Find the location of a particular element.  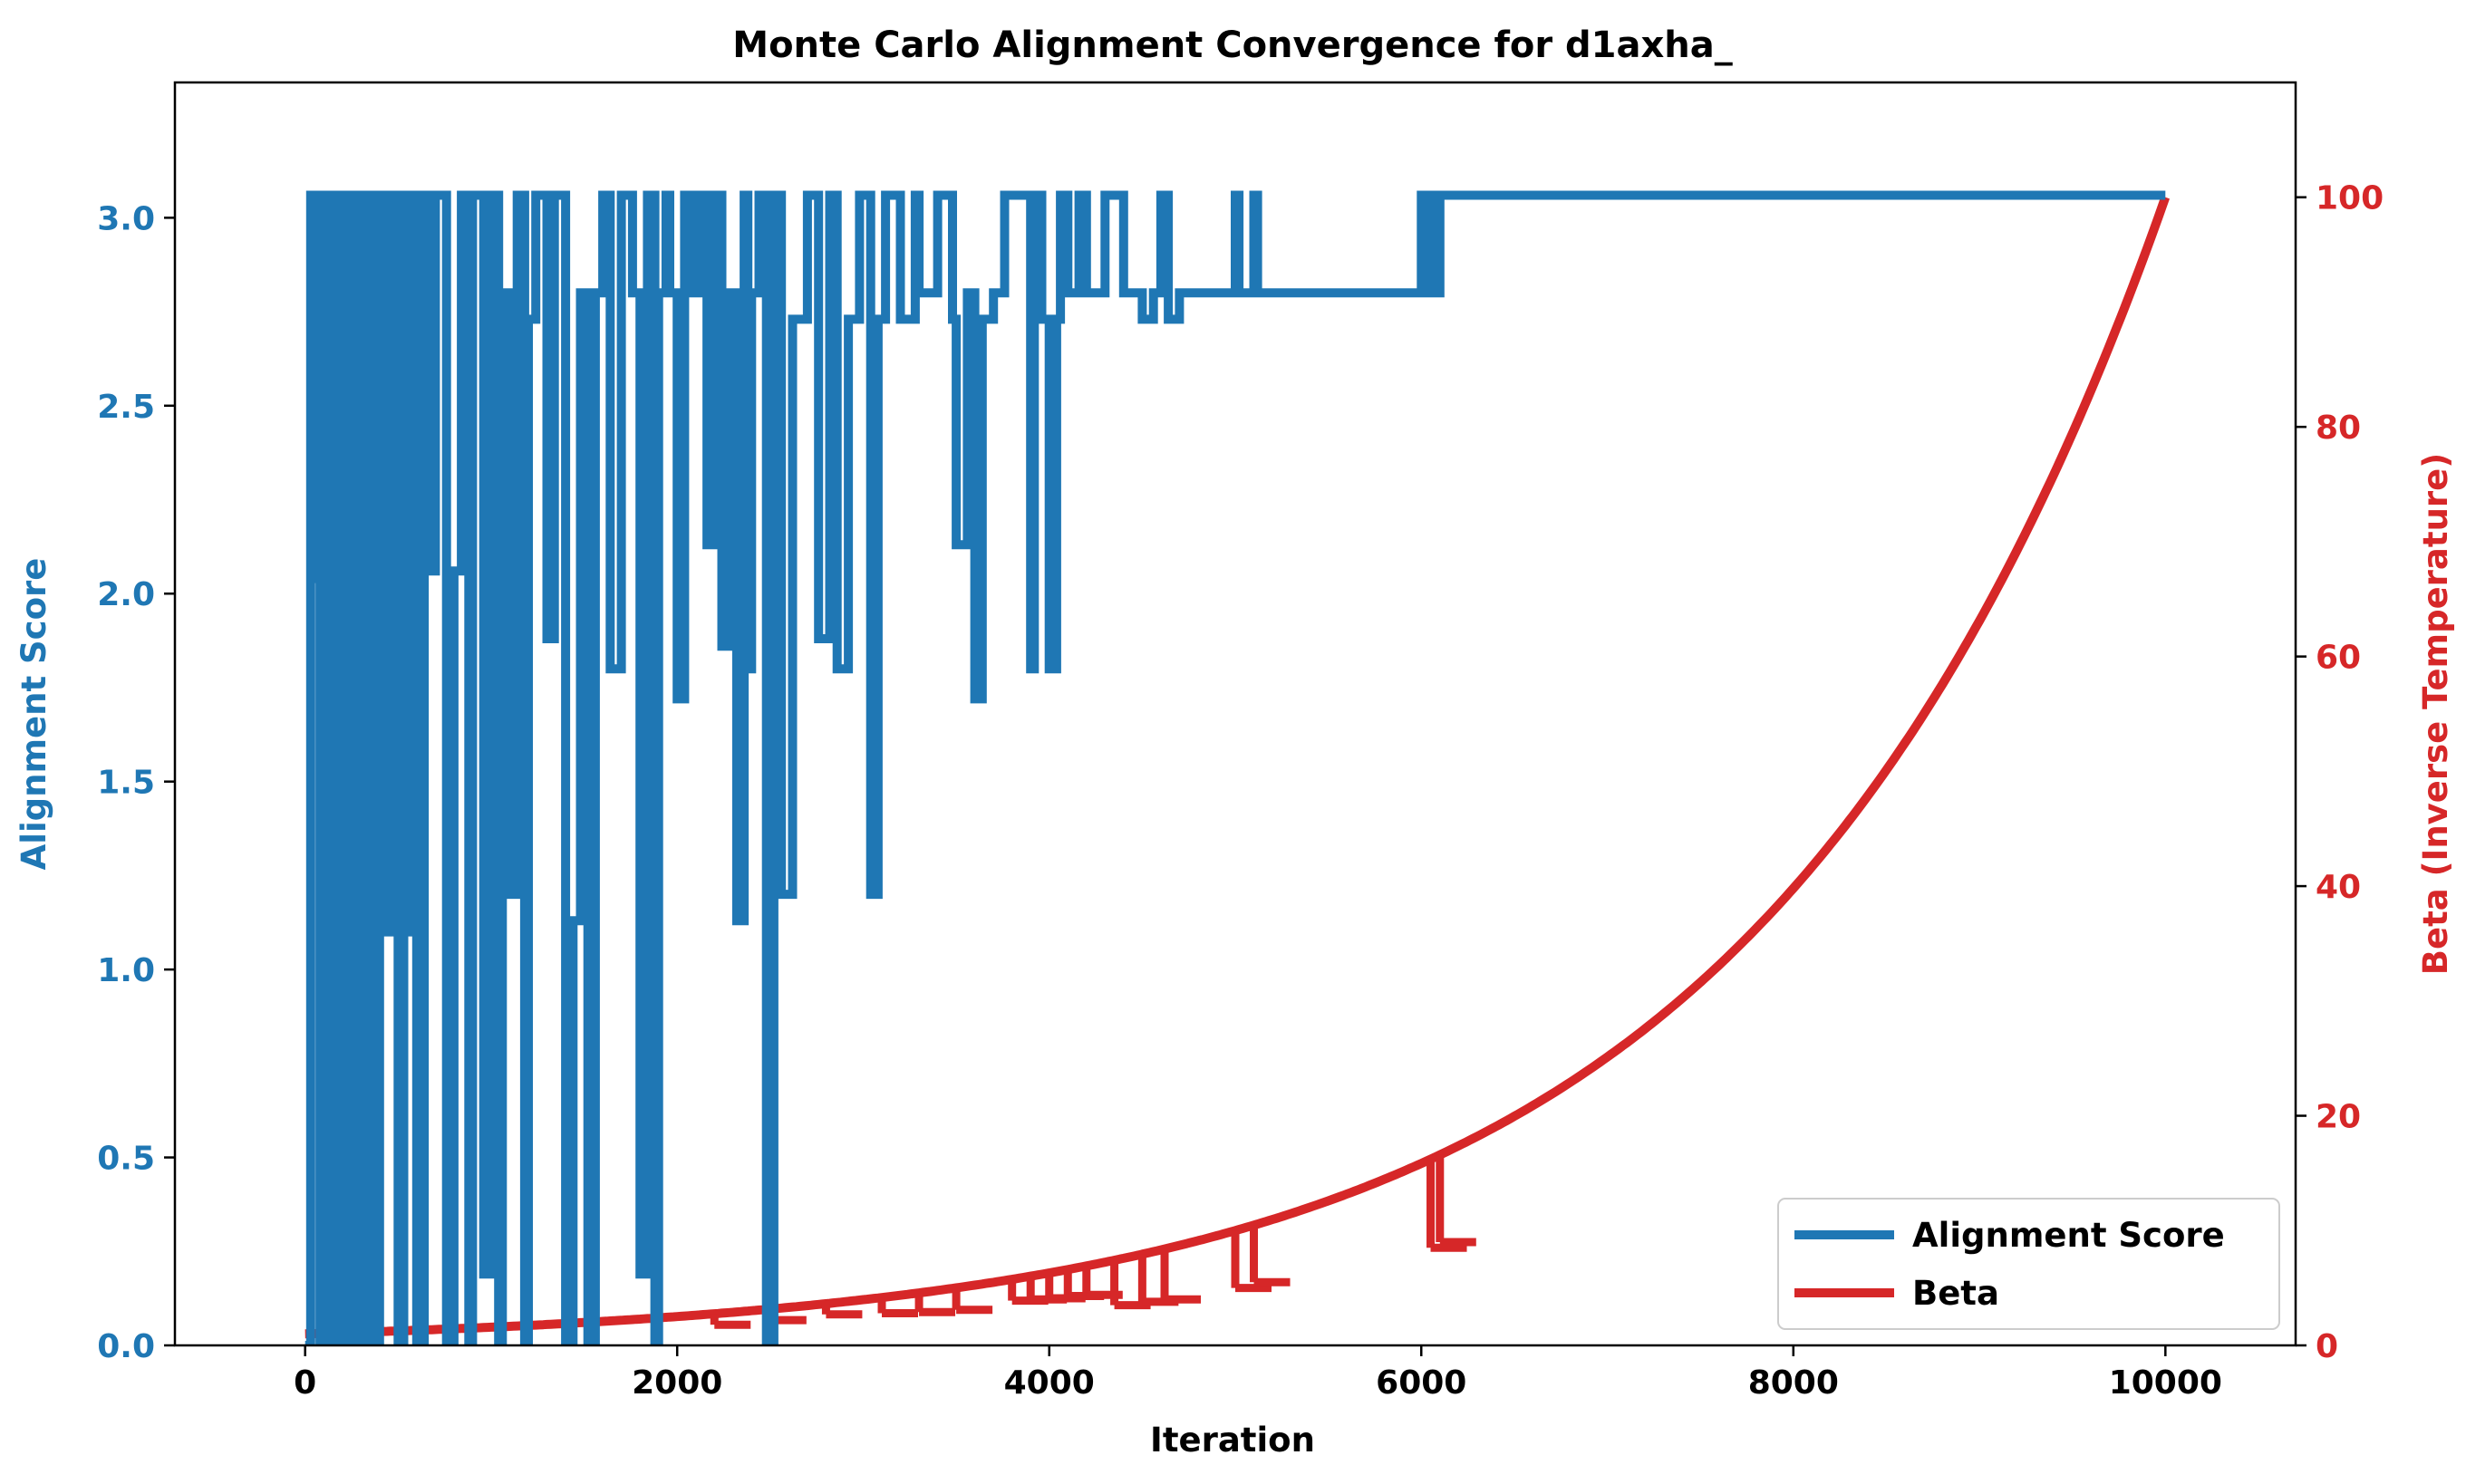

y-right-tick-label: 40 is located at coordinates (2338, 888).